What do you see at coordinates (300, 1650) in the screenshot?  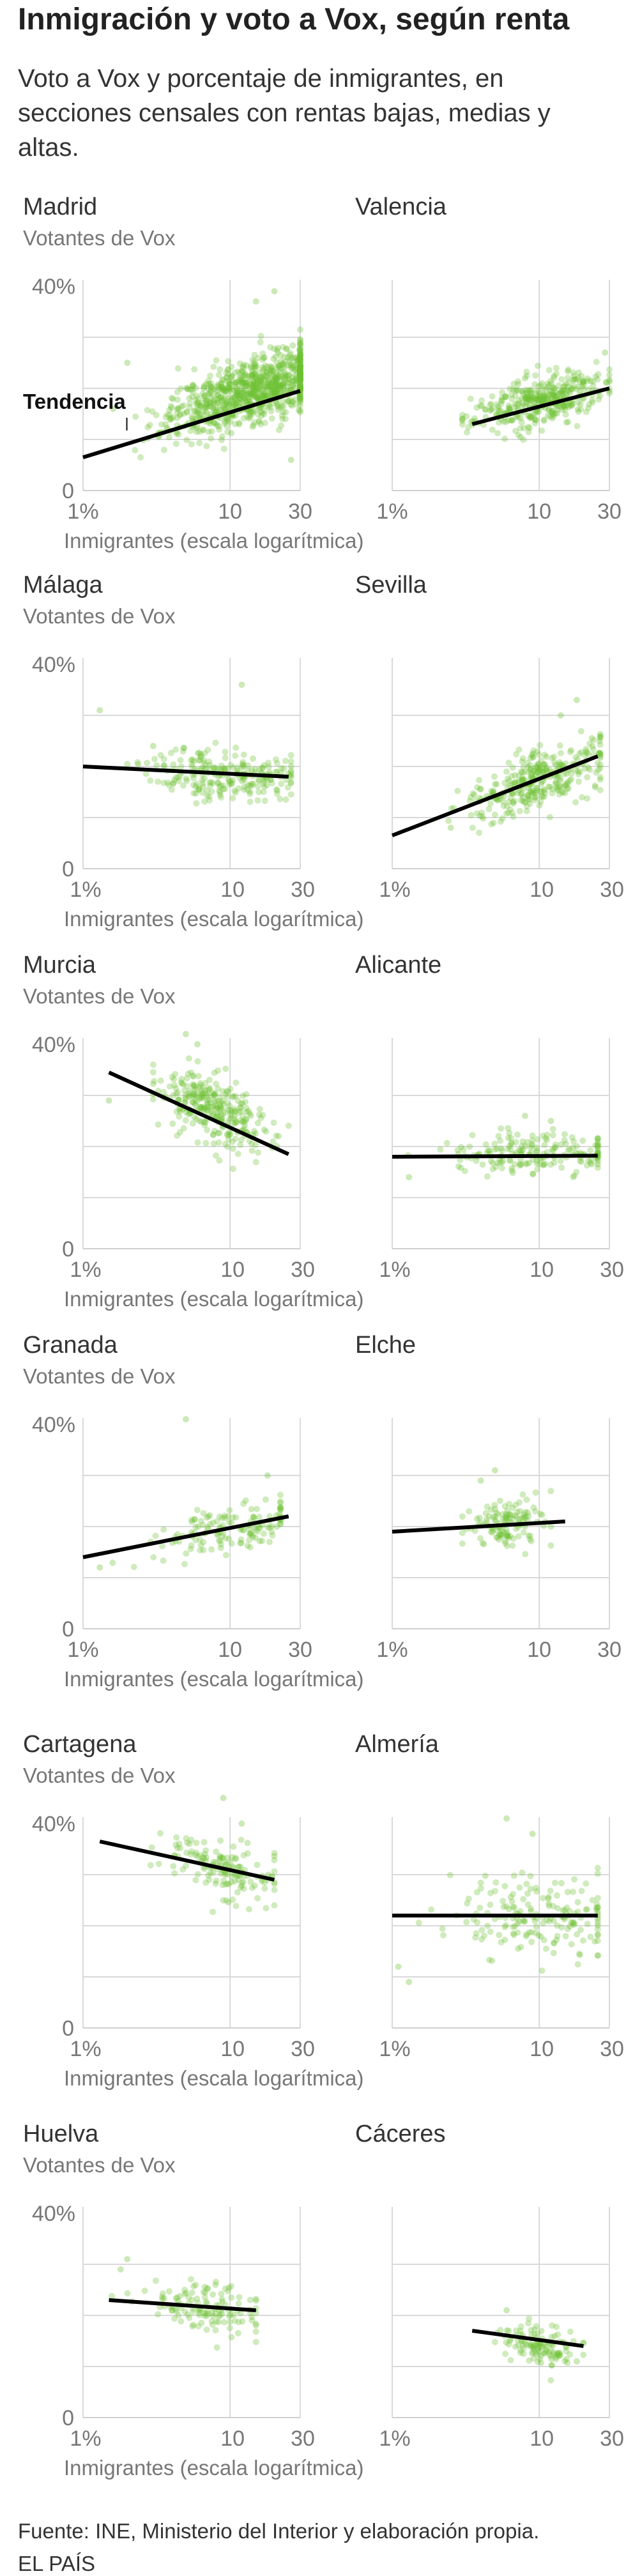 I see `x-tick-label: 30` at bounding box center [300, 1650].